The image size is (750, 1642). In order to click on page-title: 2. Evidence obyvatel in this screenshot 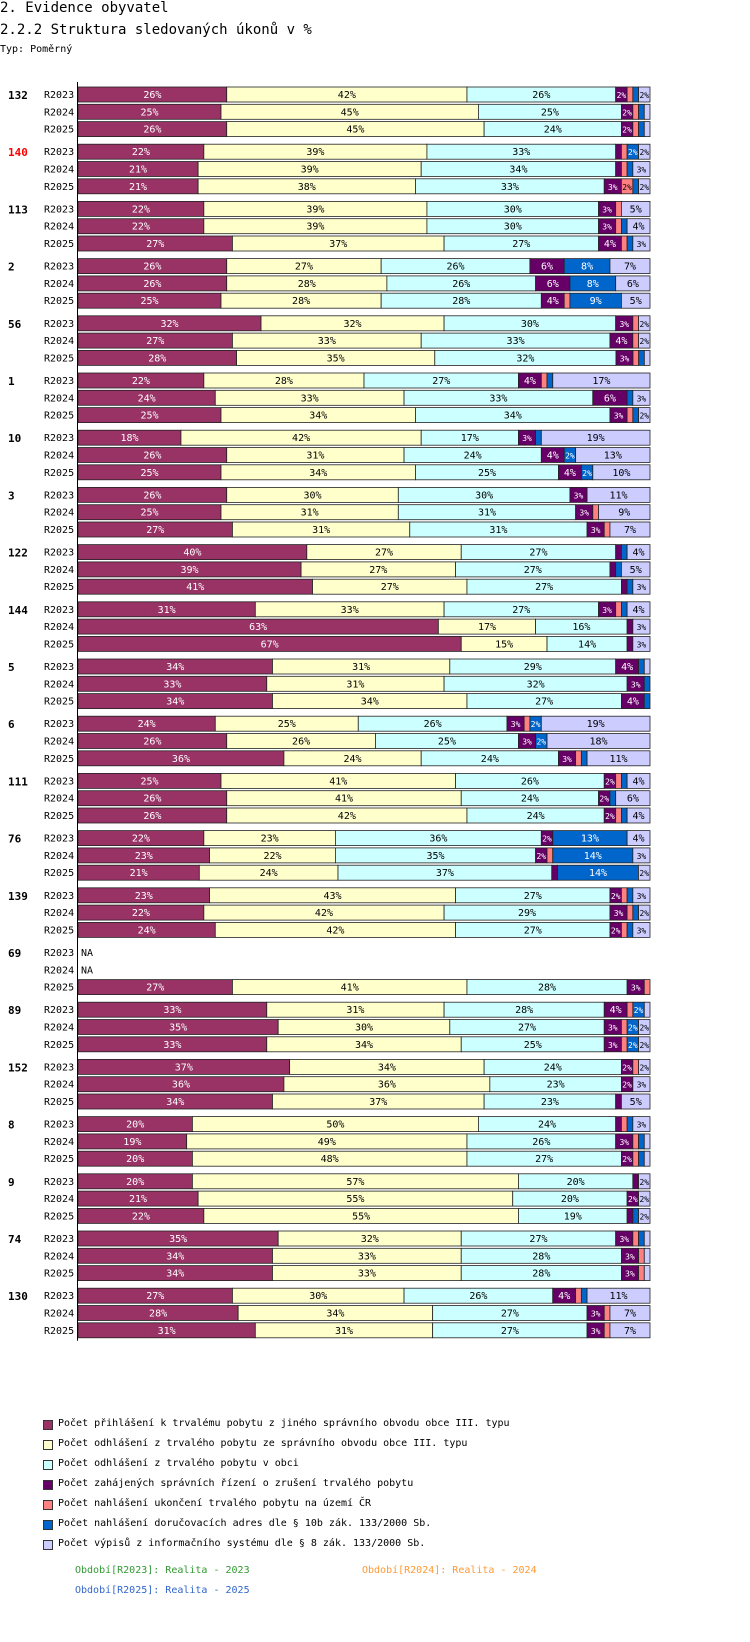, I will do `click(84, 8)`.